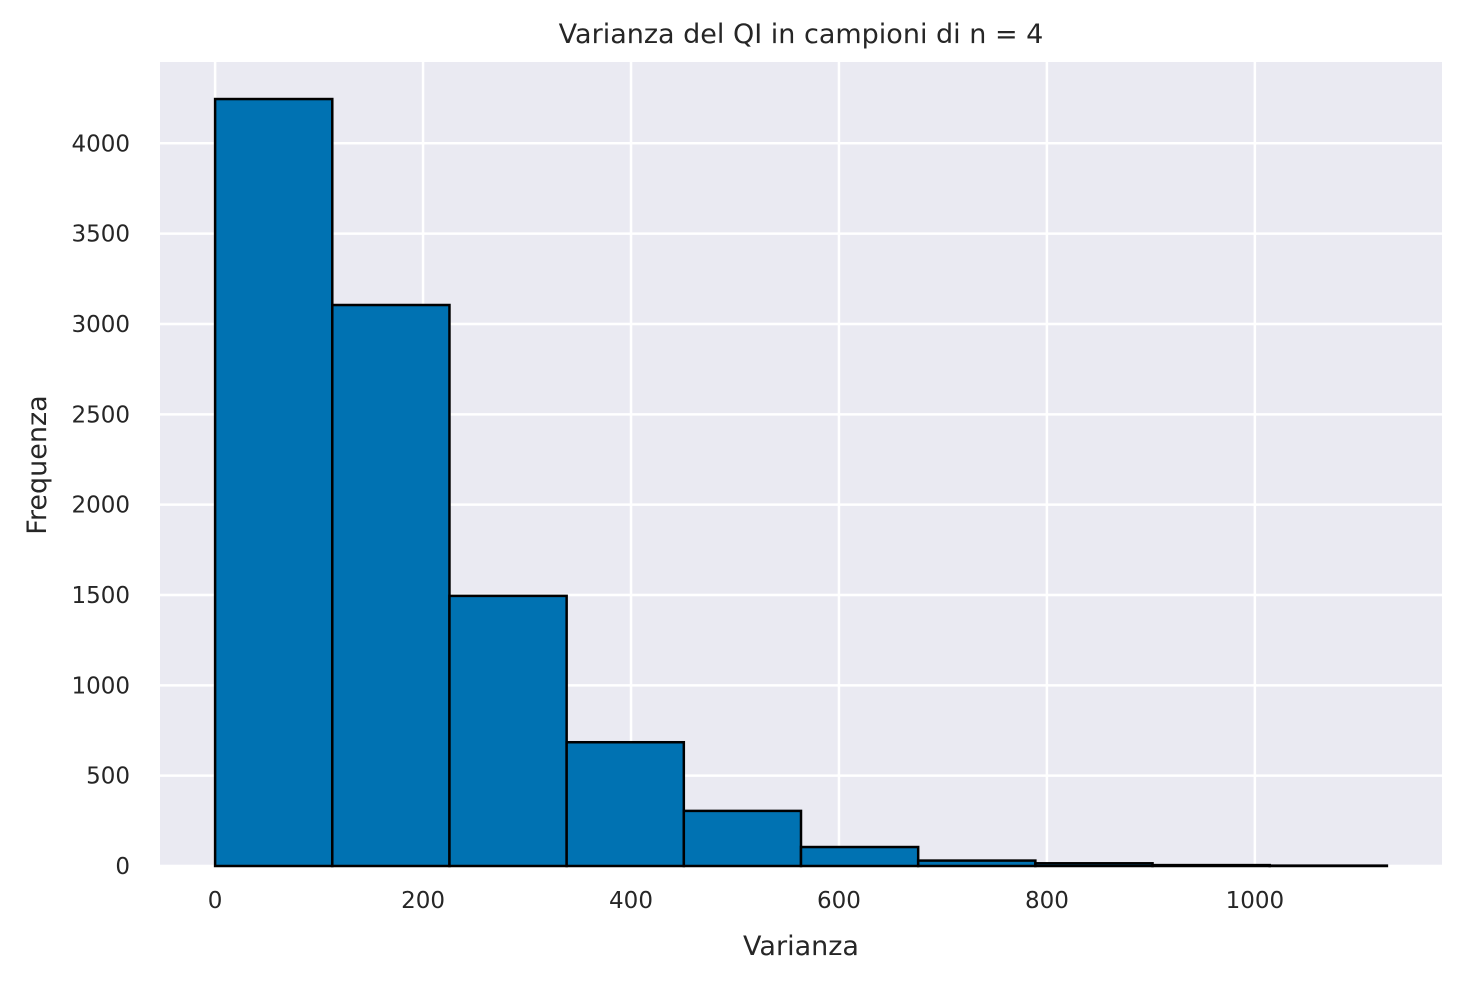  Describe the element at coordinates (100, 415) in the screenshot. I see `y-tick-label: 2500` at that location.